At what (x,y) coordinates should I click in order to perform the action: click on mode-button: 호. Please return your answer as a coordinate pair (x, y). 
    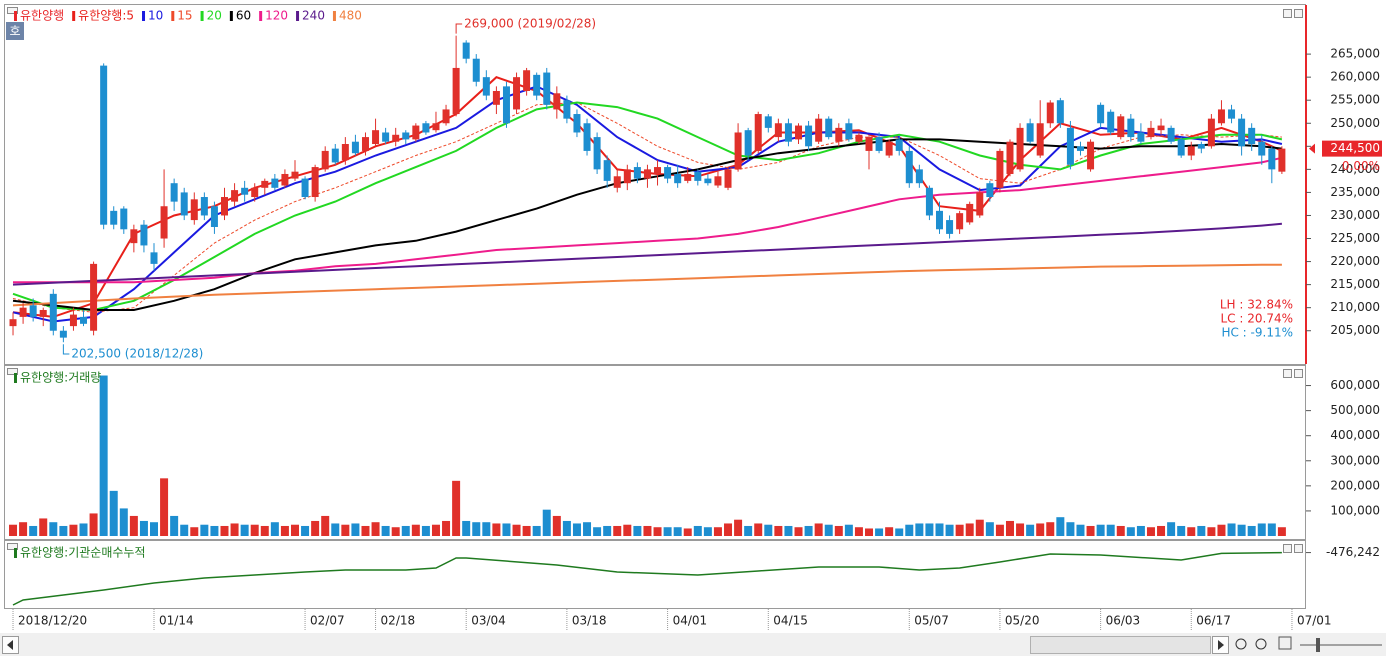
    Looking at the image, I should click on (15, 31).